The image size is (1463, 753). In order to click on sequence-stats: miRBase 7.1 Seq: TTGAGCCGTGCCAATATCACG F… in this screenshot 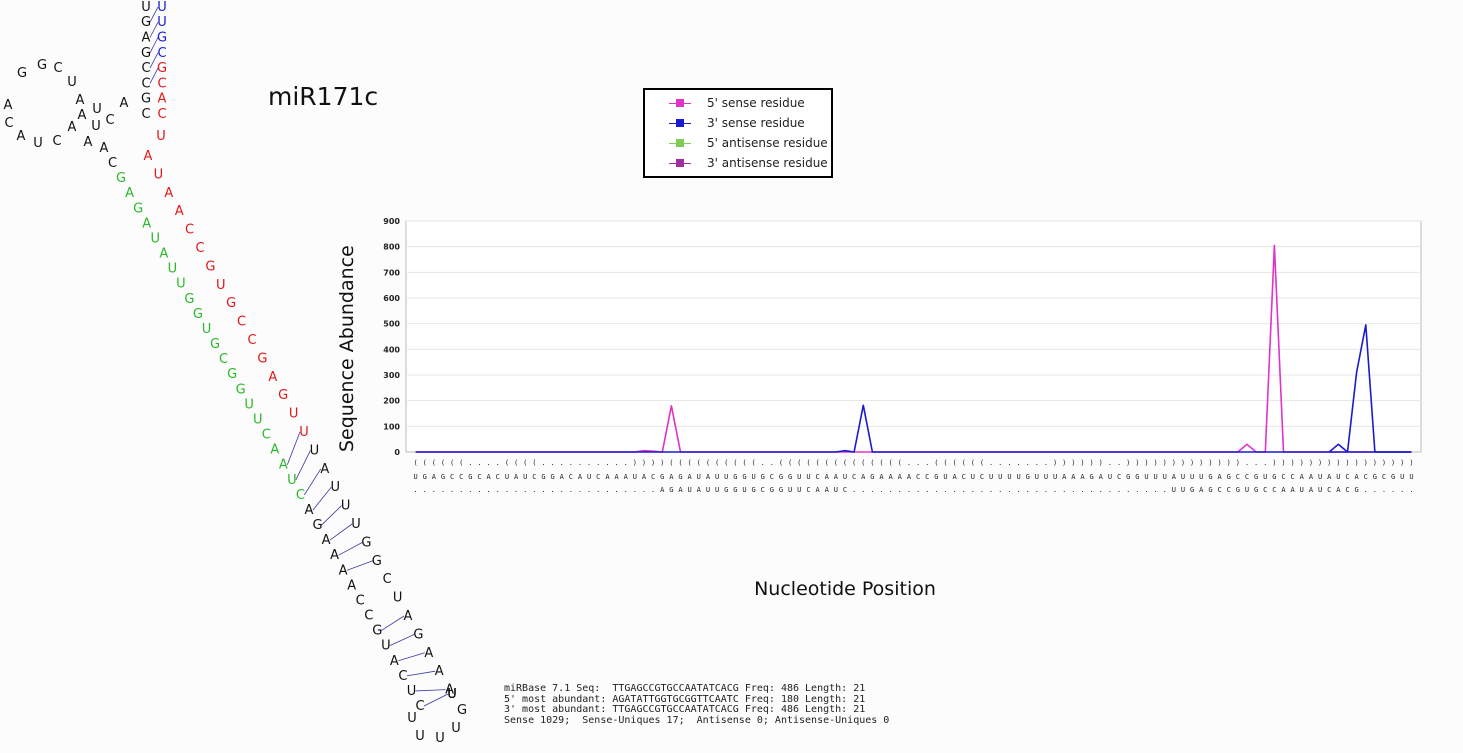, I will do `click(696, 704)`.